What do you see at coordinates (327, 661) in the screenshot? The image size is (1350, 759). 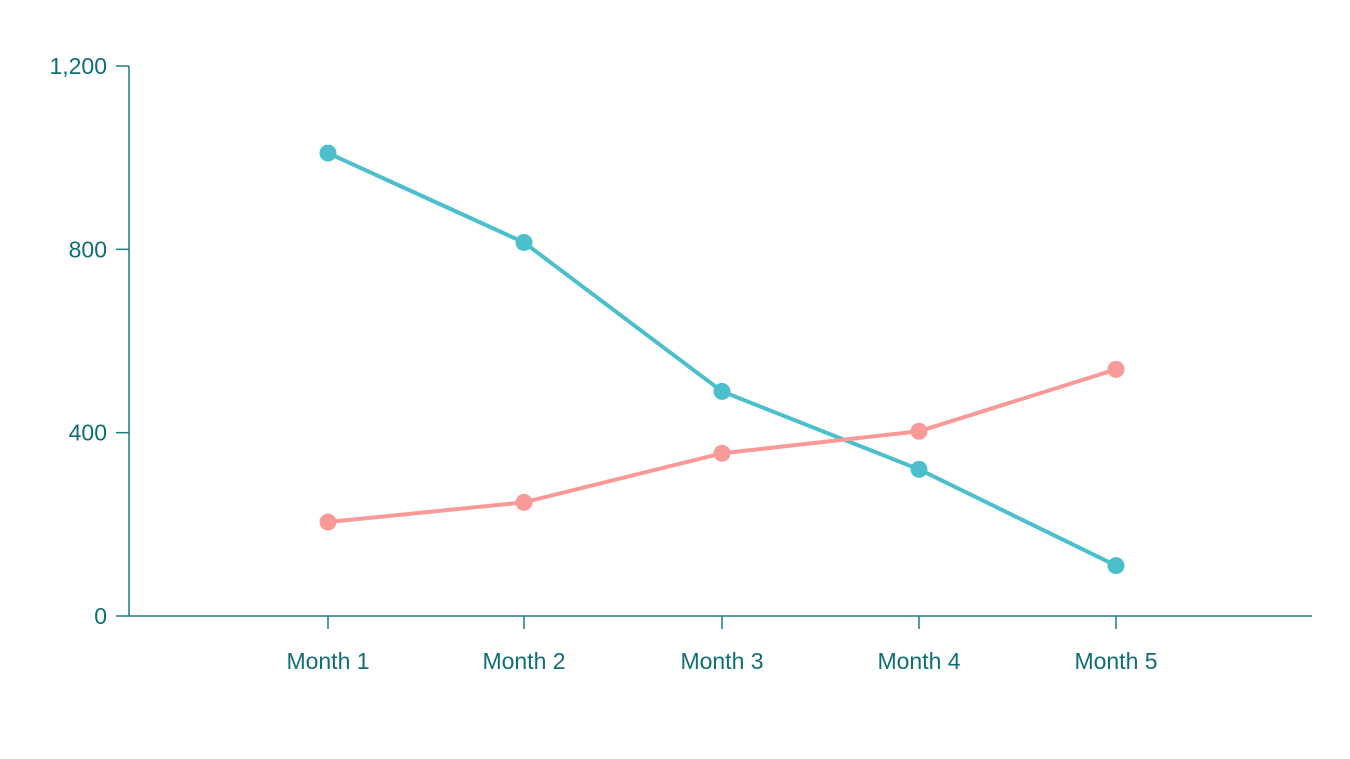 I see `x-tick-label: Month 1` at bounding box center [327, 661].